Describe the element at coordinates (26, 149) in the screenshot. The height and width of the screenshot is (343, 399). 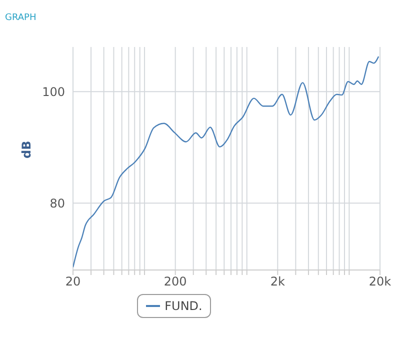
I see `y-axis-title: dB` at that location.